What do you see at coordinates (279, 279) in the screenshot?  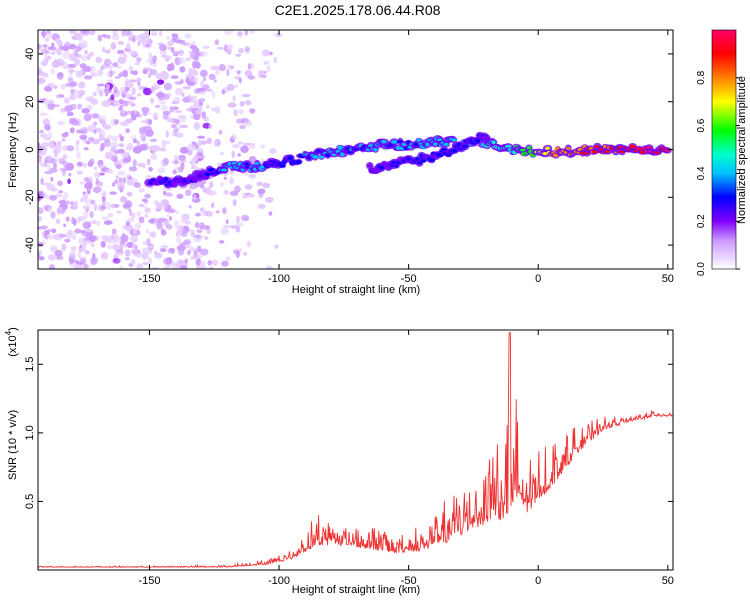 I see `x-tick-label: -100` at bounding box center [279, 279].